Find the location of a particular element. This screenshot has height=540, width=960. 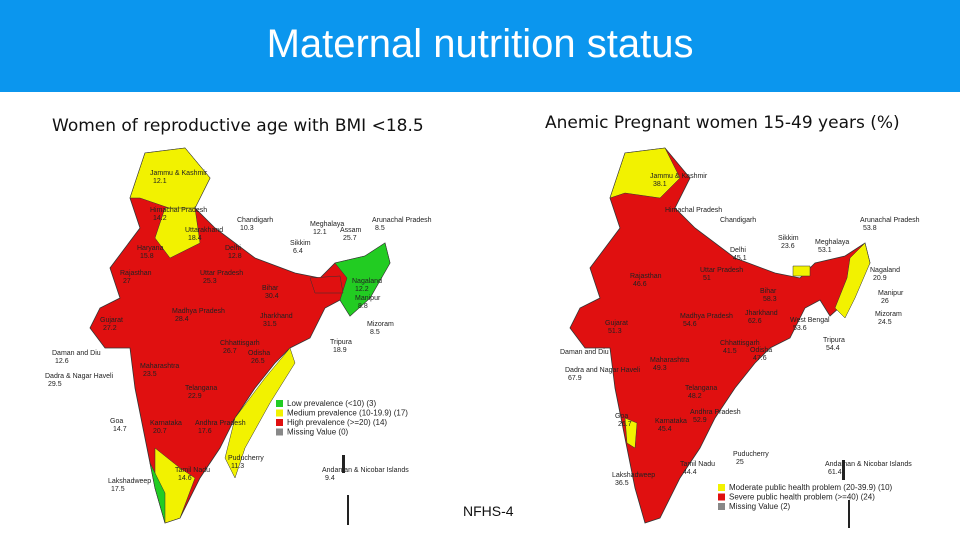

legend-label: Missing Value (2) is located at coordinates (760, 506).